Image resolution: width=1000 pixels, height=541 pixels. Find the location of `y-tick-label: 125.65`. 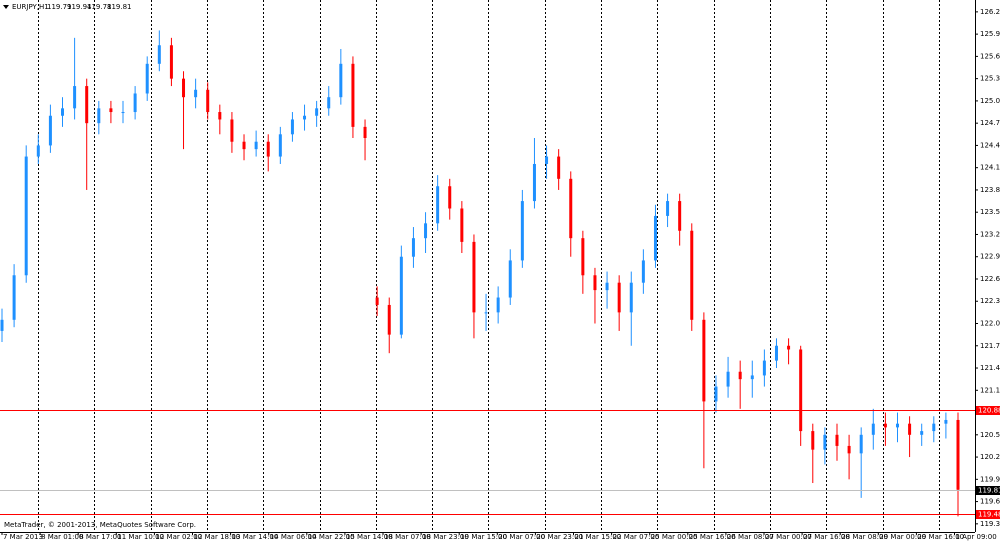

y-tick-label: 125.65 is located at coordinates (990, 56).